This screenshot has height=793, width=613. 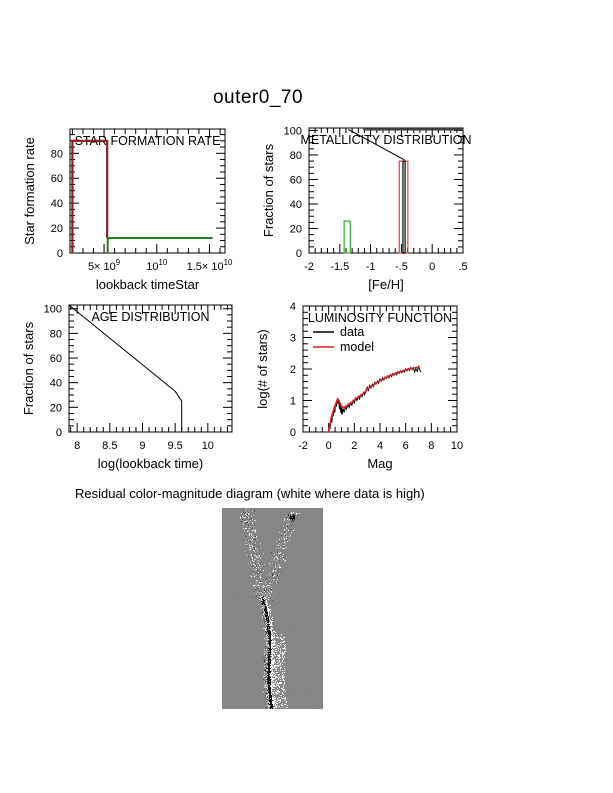 I want to click on age-distribution-title: AGE DISTRIBUTION, so click(x=150, y=317).